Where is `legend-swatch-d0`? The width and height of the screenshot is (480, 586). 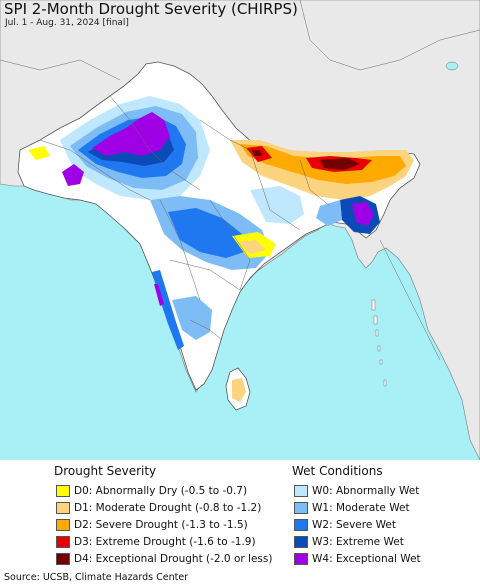 legend-swatch-d0 is located at coordinates (63, 490).